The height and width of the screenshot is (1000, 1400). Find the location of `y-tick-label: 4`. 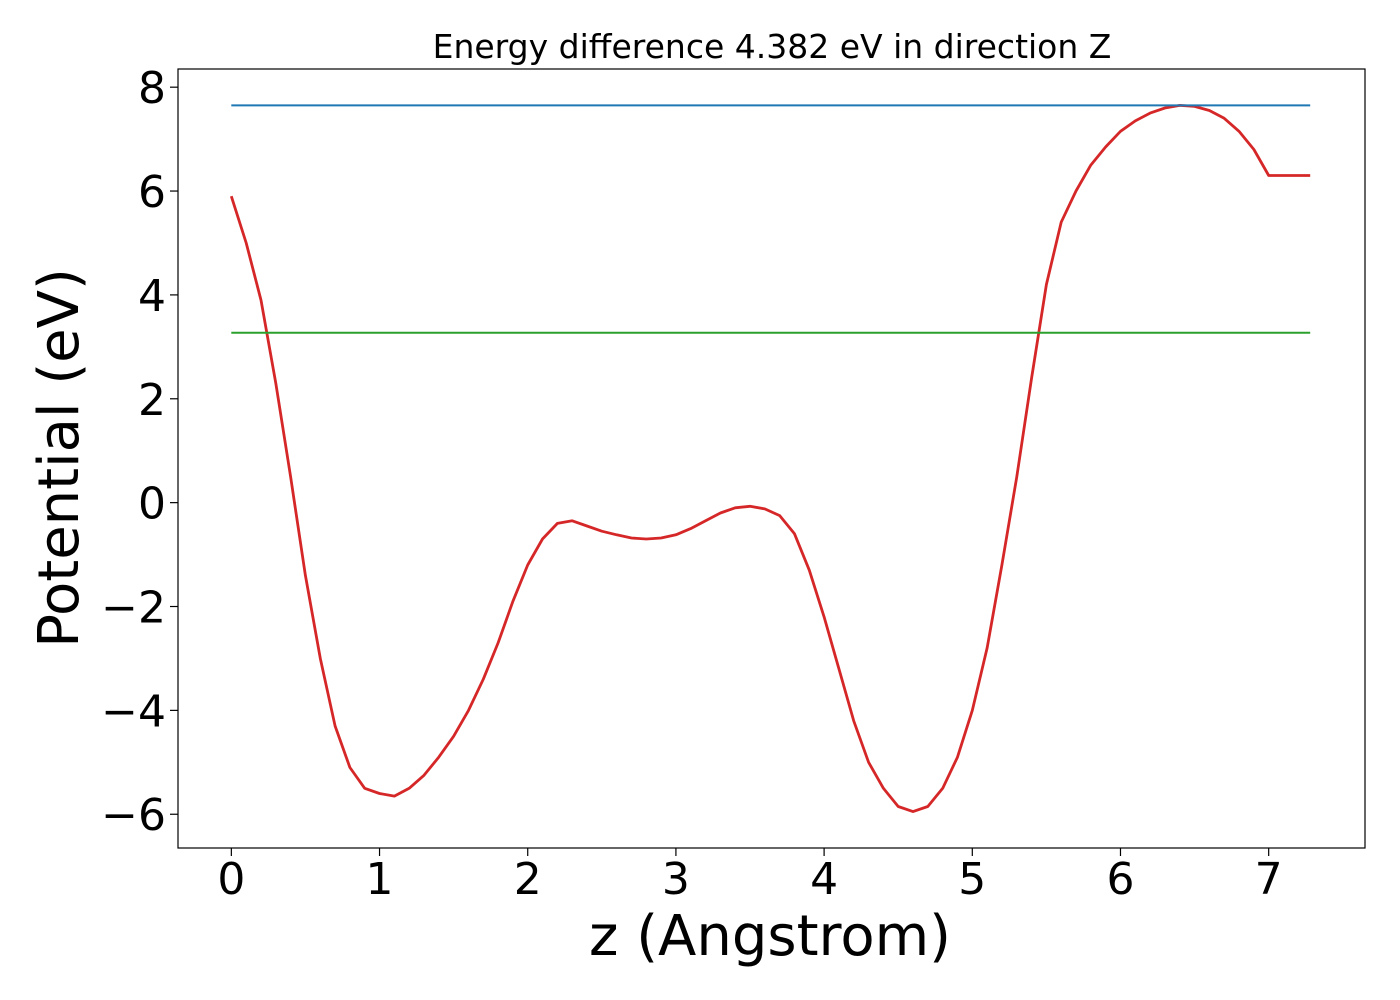

y-tick-label: 4 is located at coordinates (152, 296).